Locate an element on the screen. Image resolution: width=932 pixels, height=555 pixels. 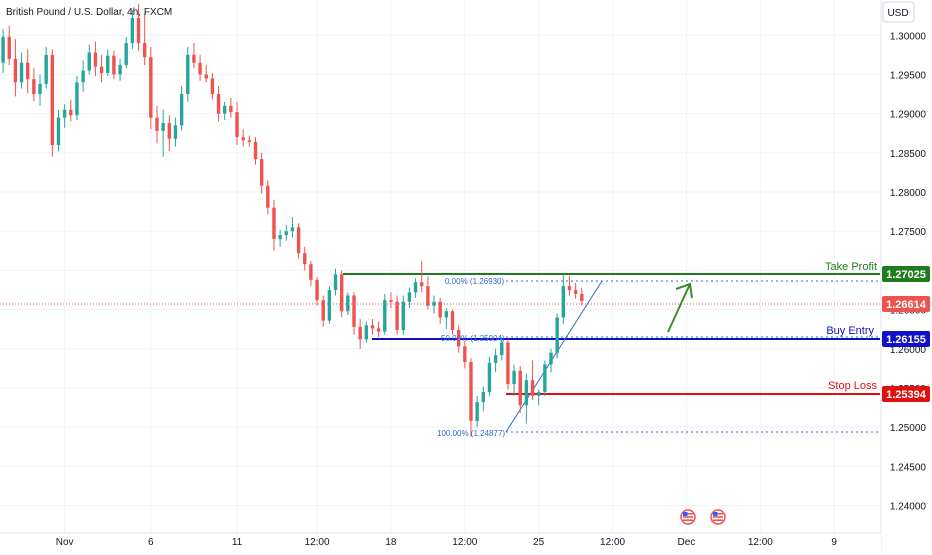
stop-loss-badge is located at coordinates (906, 394).